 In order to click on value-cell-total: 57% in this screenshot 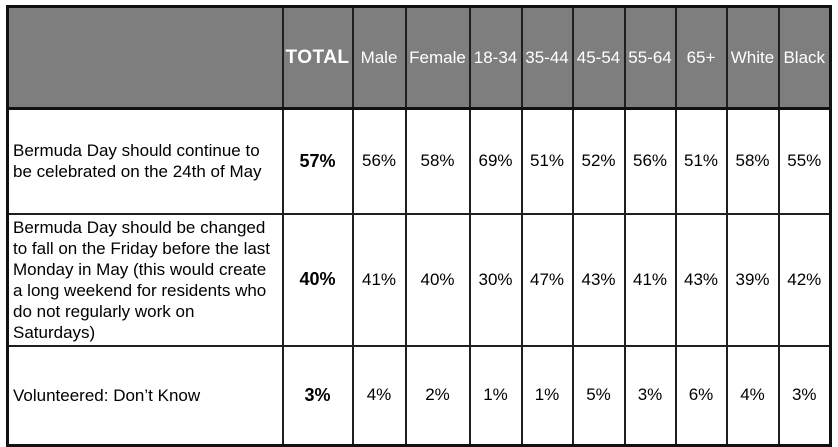, I will do `click(317, 161)`.